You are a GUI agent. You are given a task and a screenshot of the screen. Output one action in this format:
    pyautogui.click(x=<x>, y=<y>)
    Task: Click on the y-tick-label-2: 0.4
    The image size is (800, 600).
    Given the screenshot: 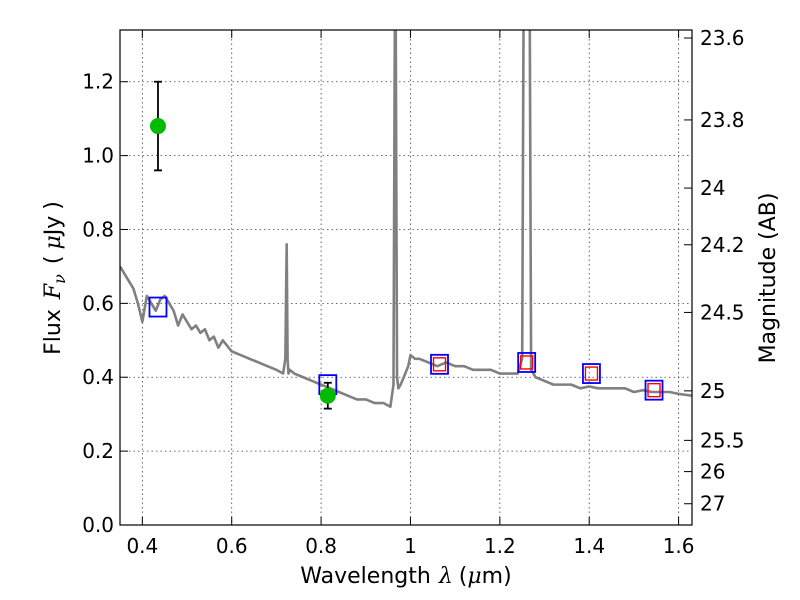 What is the action you would take?
    pyautogui.click(x=98, y=377)
    